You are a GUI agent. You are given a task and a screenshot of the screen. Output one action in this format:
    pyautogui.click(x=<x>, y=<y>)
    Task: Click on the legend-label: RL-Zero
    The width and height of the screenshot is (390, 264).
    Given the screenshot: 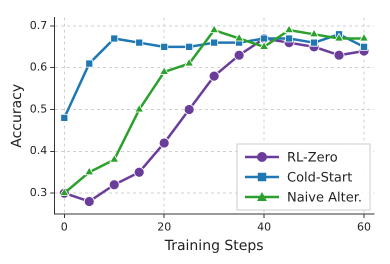 What is the action you would take?
    pyautogui.click(x=312, y=158)
    